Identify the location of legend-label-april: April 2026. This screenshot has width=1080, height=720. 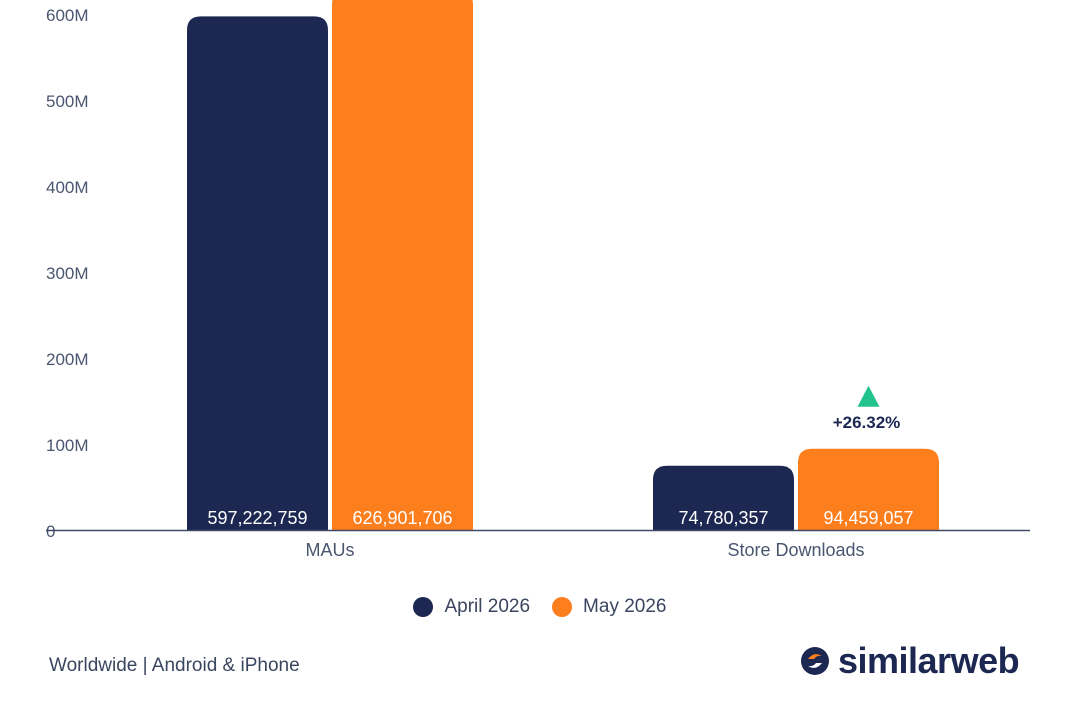
(487, 606).